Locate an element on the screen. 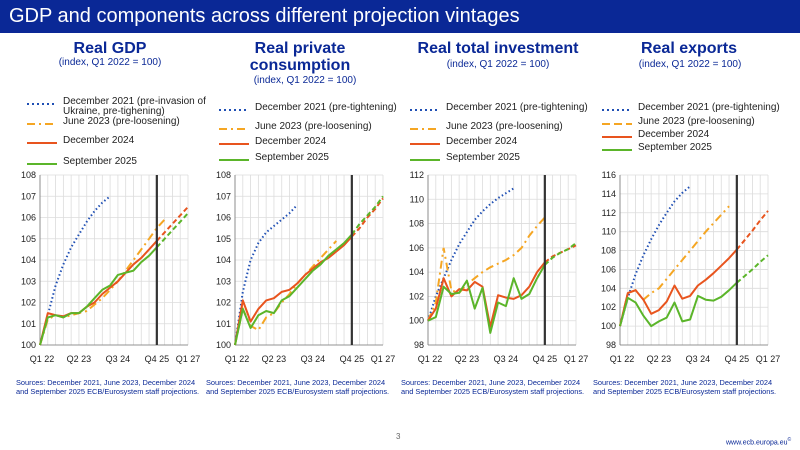 Image resolution: width=800 pixels, height=450 pixels. chart-title: Real private consumption is located at coordinates (300, 57).